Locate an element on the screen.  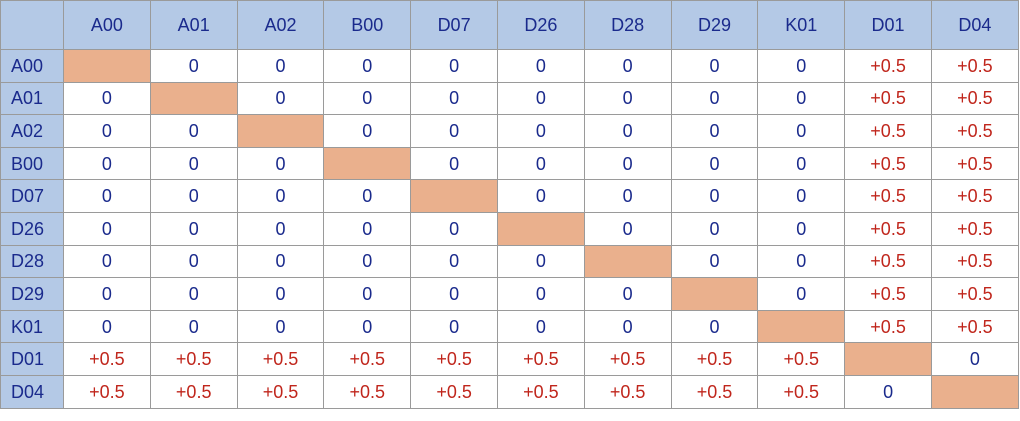
row-header: D01 is located at coordinates (32, 359).